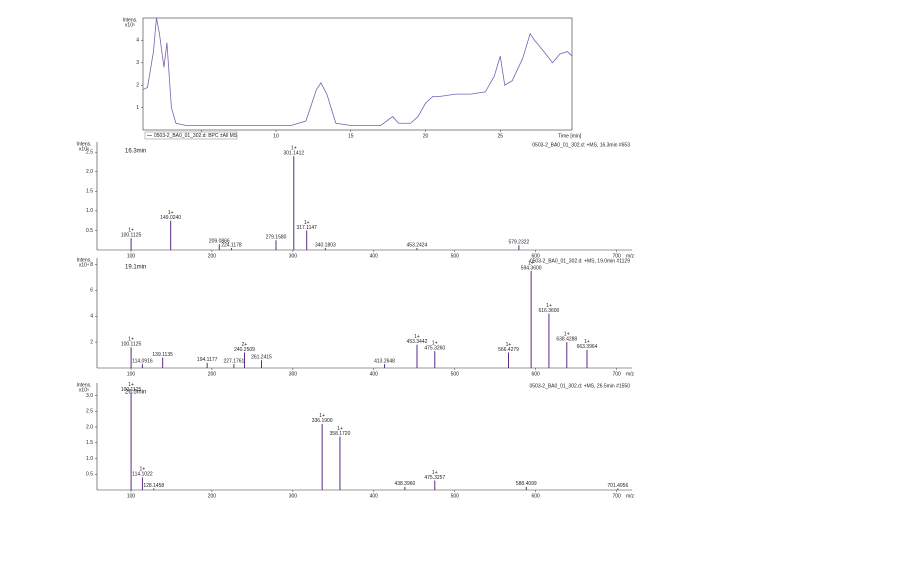 The width and height of the screenshot is (900, 562). I want to click on spectrum-header: 0503-2_BA0_01_302.d: +MS, 26.5min #1550, so click(580, 386).